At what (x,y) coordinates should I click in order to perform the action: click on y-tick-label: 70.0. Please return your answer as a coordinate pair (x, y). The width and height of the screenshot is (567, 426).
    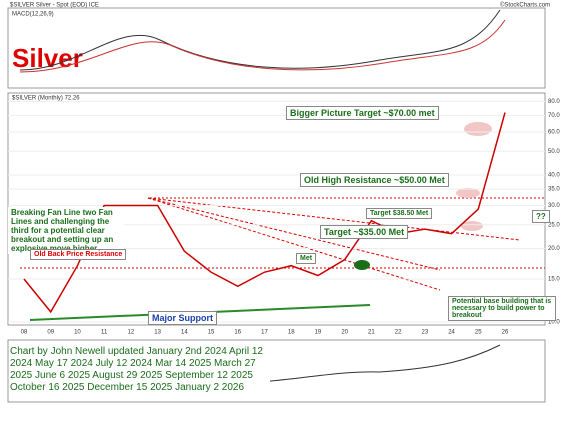
    Looking at the image, I should click on (554, 116).